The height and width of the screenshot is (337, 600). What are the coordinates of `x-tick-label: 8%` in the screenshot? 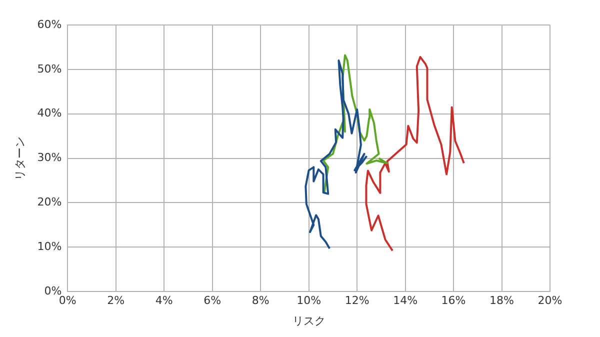 It's located at (261, 301).